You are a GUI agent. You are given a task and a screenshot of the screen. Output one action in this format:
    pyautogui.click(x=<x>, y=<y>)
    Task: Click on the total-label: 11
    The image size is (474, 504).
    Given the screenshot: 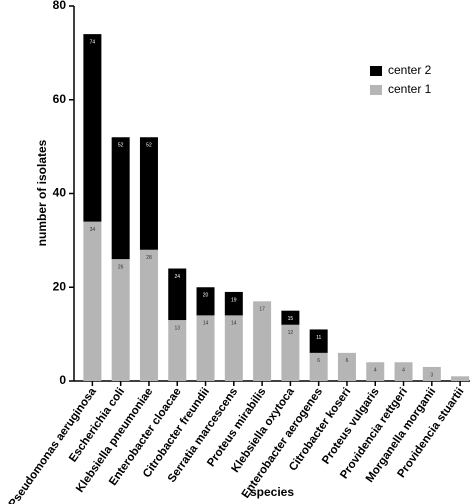 What is the action you would take?
    pyautogui.click(x=318, y=338)
    